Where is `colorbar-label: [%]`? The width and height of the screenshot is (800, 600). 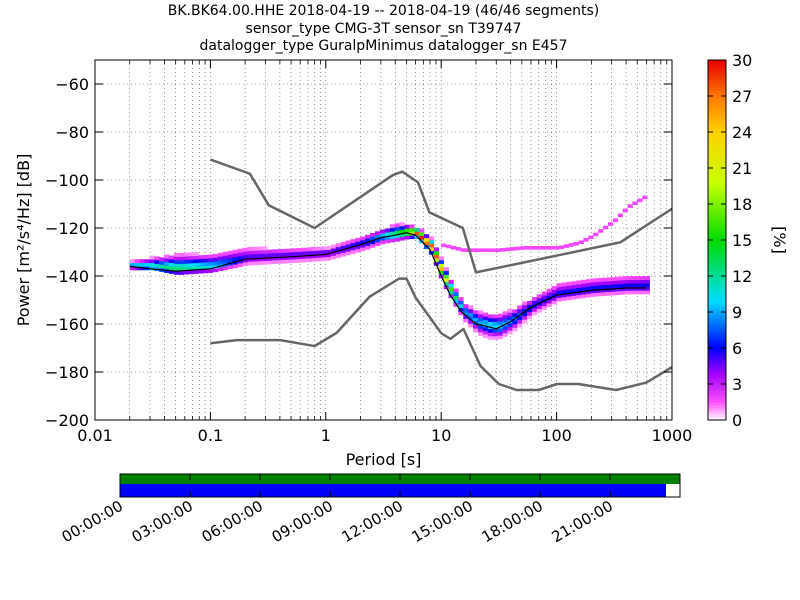
colorbar-label: [%] is located at coordinates (779, 240).